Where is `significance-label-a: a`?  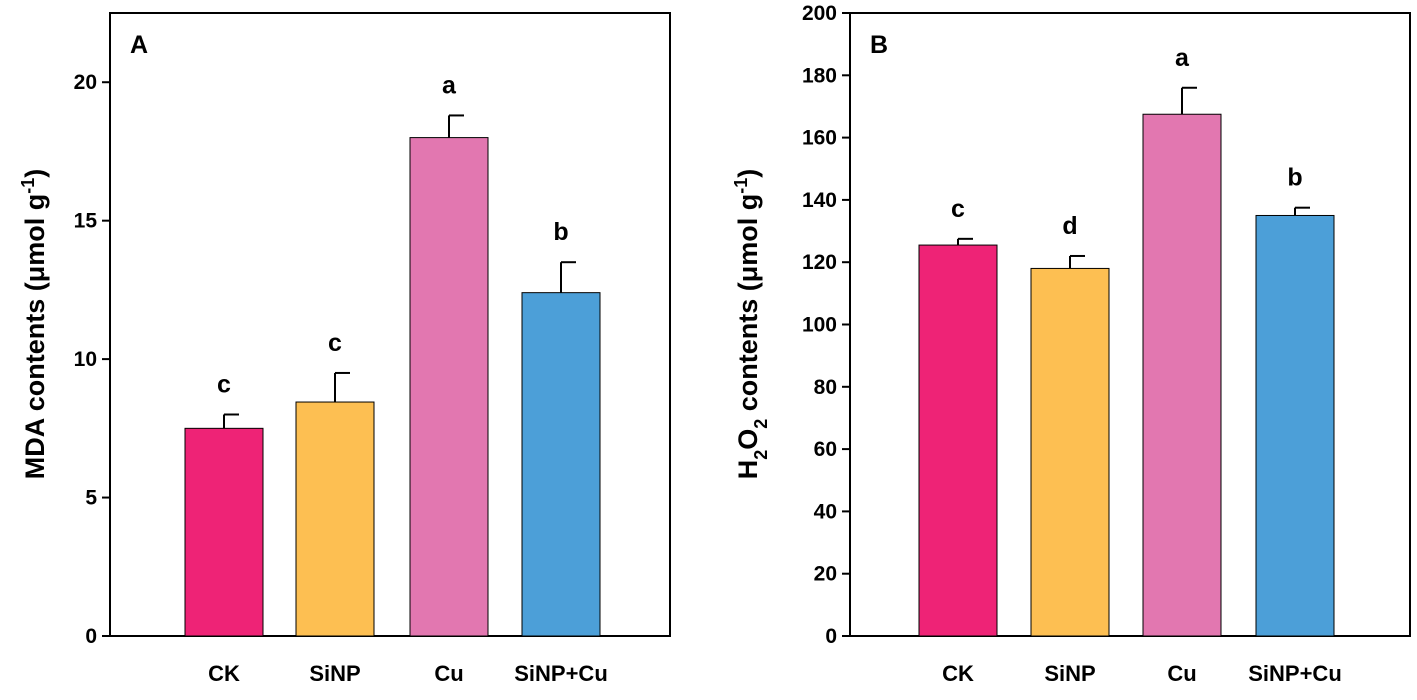
significance-label-a: a is located at coordinates (449, 85).